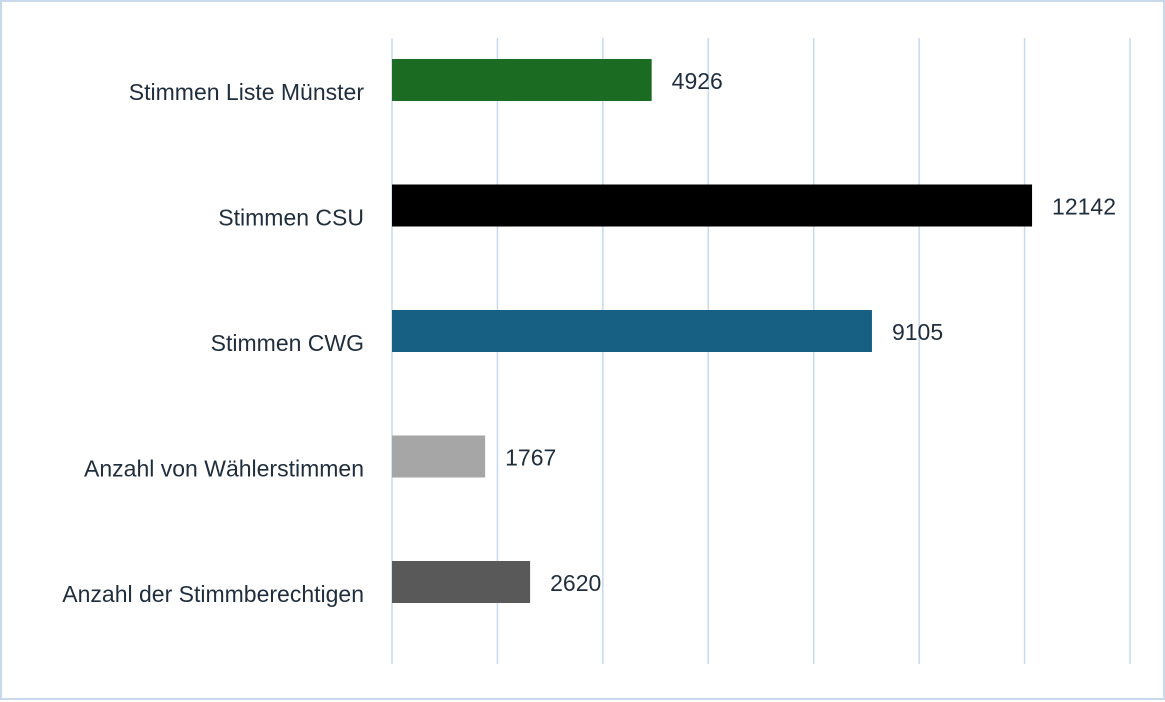 This screenshot has height=702, width=1165. I want to click on value-label-3: 1767, so click(530, 458).